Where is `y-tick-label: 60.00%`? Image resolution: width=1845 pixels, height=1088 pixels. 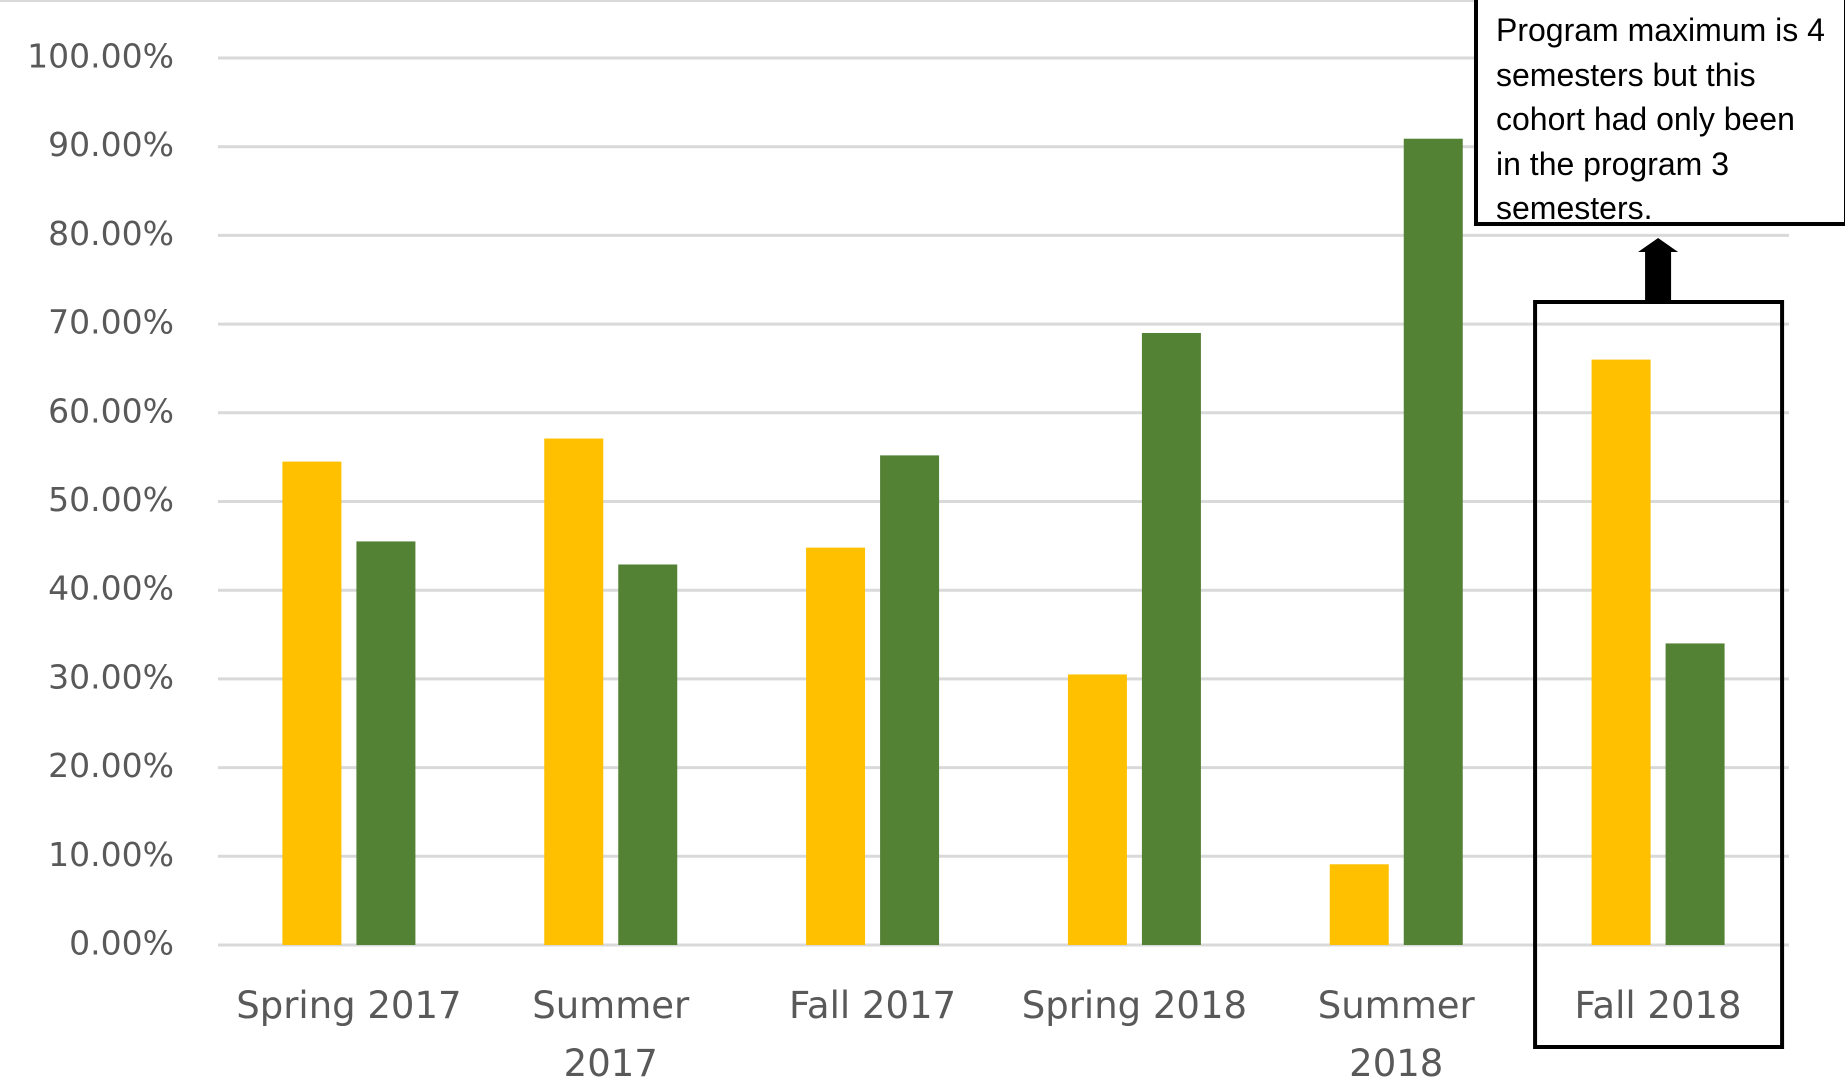 y-tick-label: 60.00% is located at coordinates (111, 410).